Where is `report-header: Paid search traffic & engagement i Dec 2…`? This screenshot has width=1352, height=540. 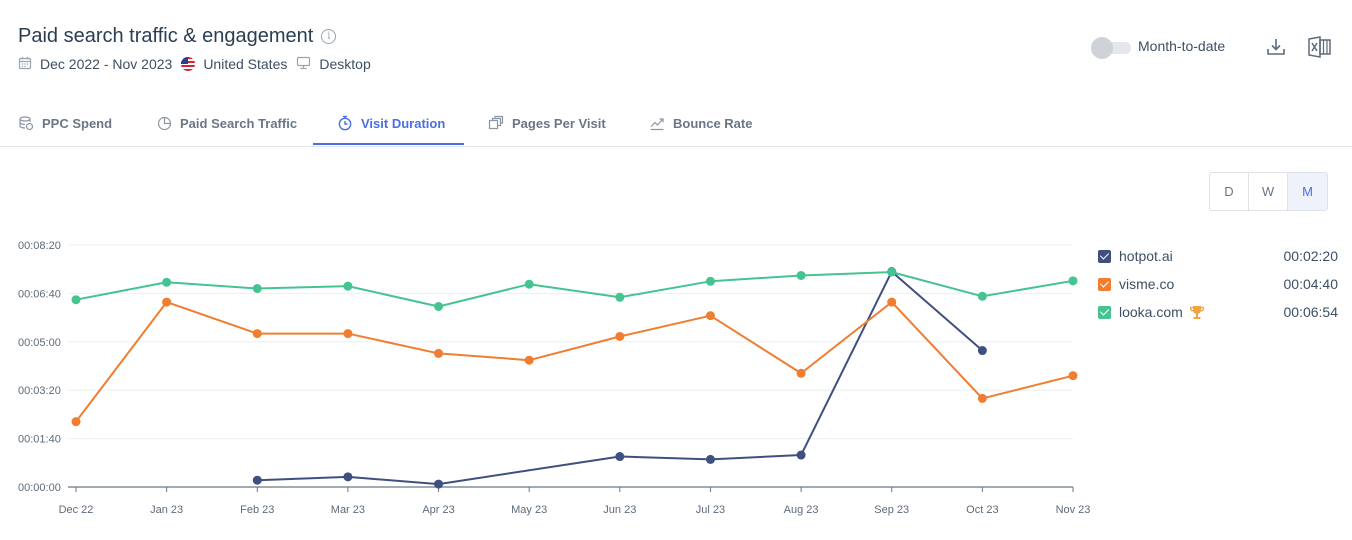 report-header: Paid search traffic & engagement i Dec 2… is located at coordinates (199, 48).